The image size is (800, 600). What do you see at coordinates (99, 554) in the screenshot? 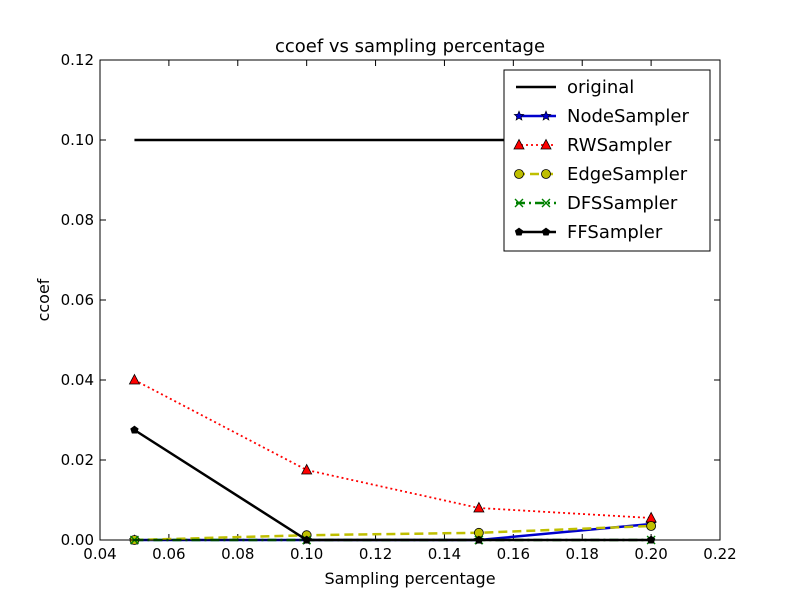
I see `x-tick-label: 0.04` at bounding box center [99, 554].